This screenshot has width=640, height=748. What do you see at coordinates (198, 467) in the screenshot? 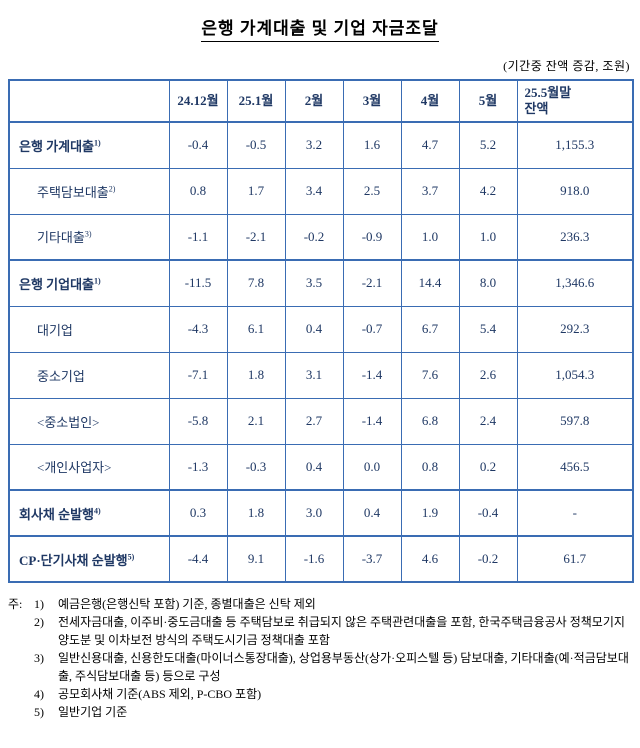
I see `value-cell: -1.3` at bounding box center [198, 467].